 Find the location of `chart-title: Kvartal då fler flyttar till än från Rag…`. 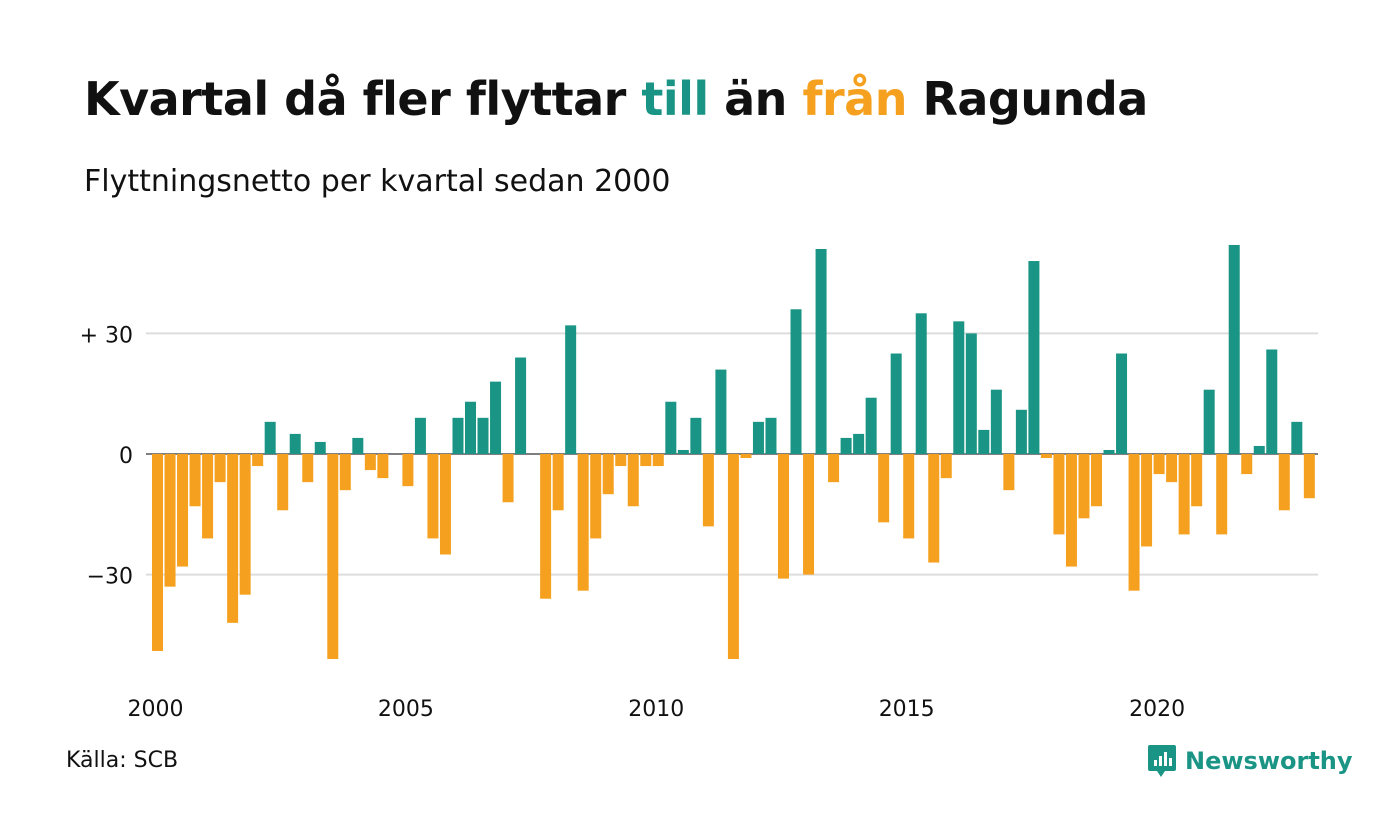

chart-title: Kvartal då fler flyttar till än från Rag… is located at coordinates (616, 99).